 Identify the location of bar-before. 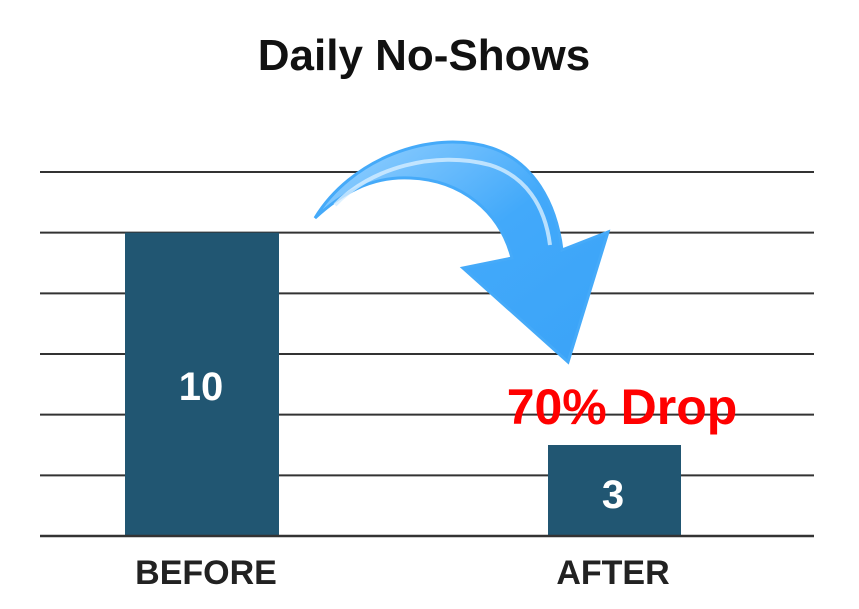
(202, 384).